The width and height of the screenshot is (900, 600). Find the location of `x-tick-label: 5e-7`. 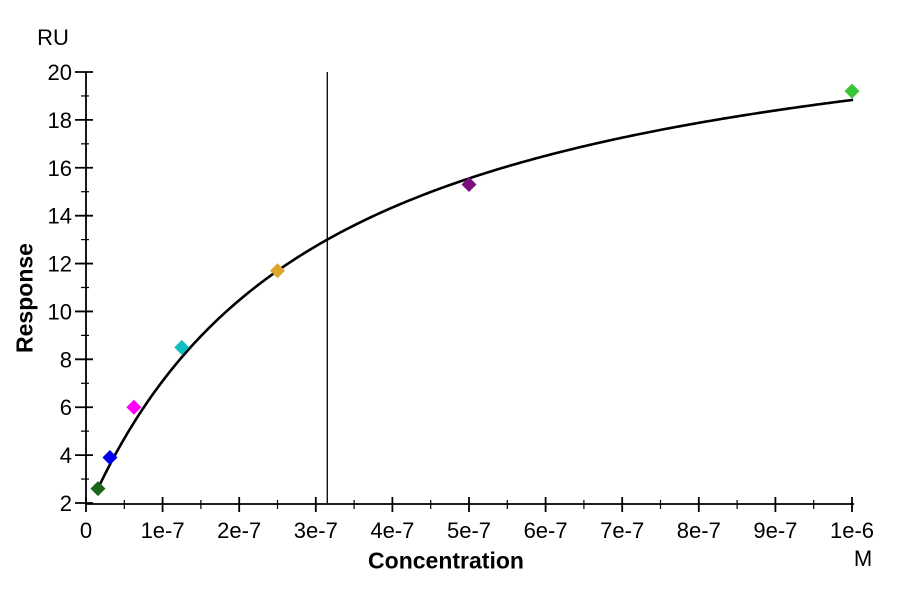

x-tick-label: 5e-7 is located at coordinates (469, 530).